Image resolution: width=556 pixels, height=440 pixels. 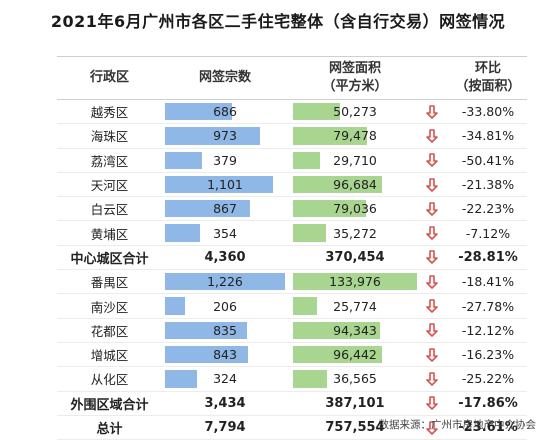 What do you see at coordinates (488, 330) in the screenshot?
I see `change-value: -12.12%` at bounding box center [488, 330].